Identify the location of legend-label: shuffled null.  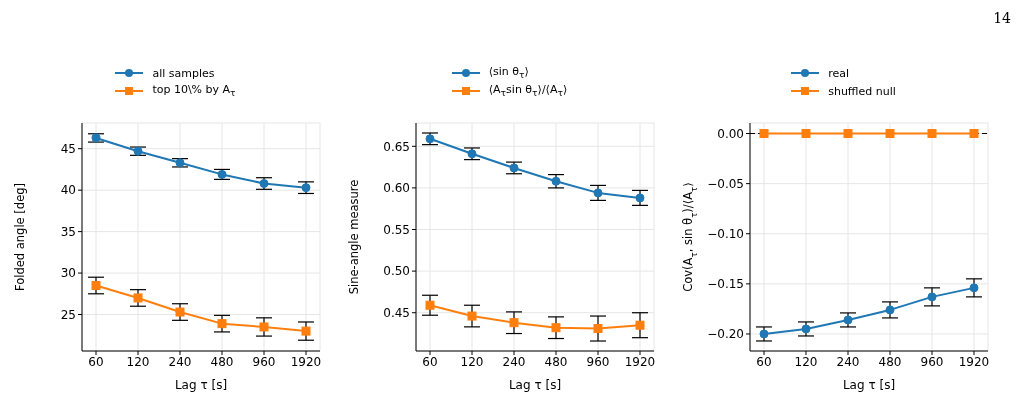
(862, 91).